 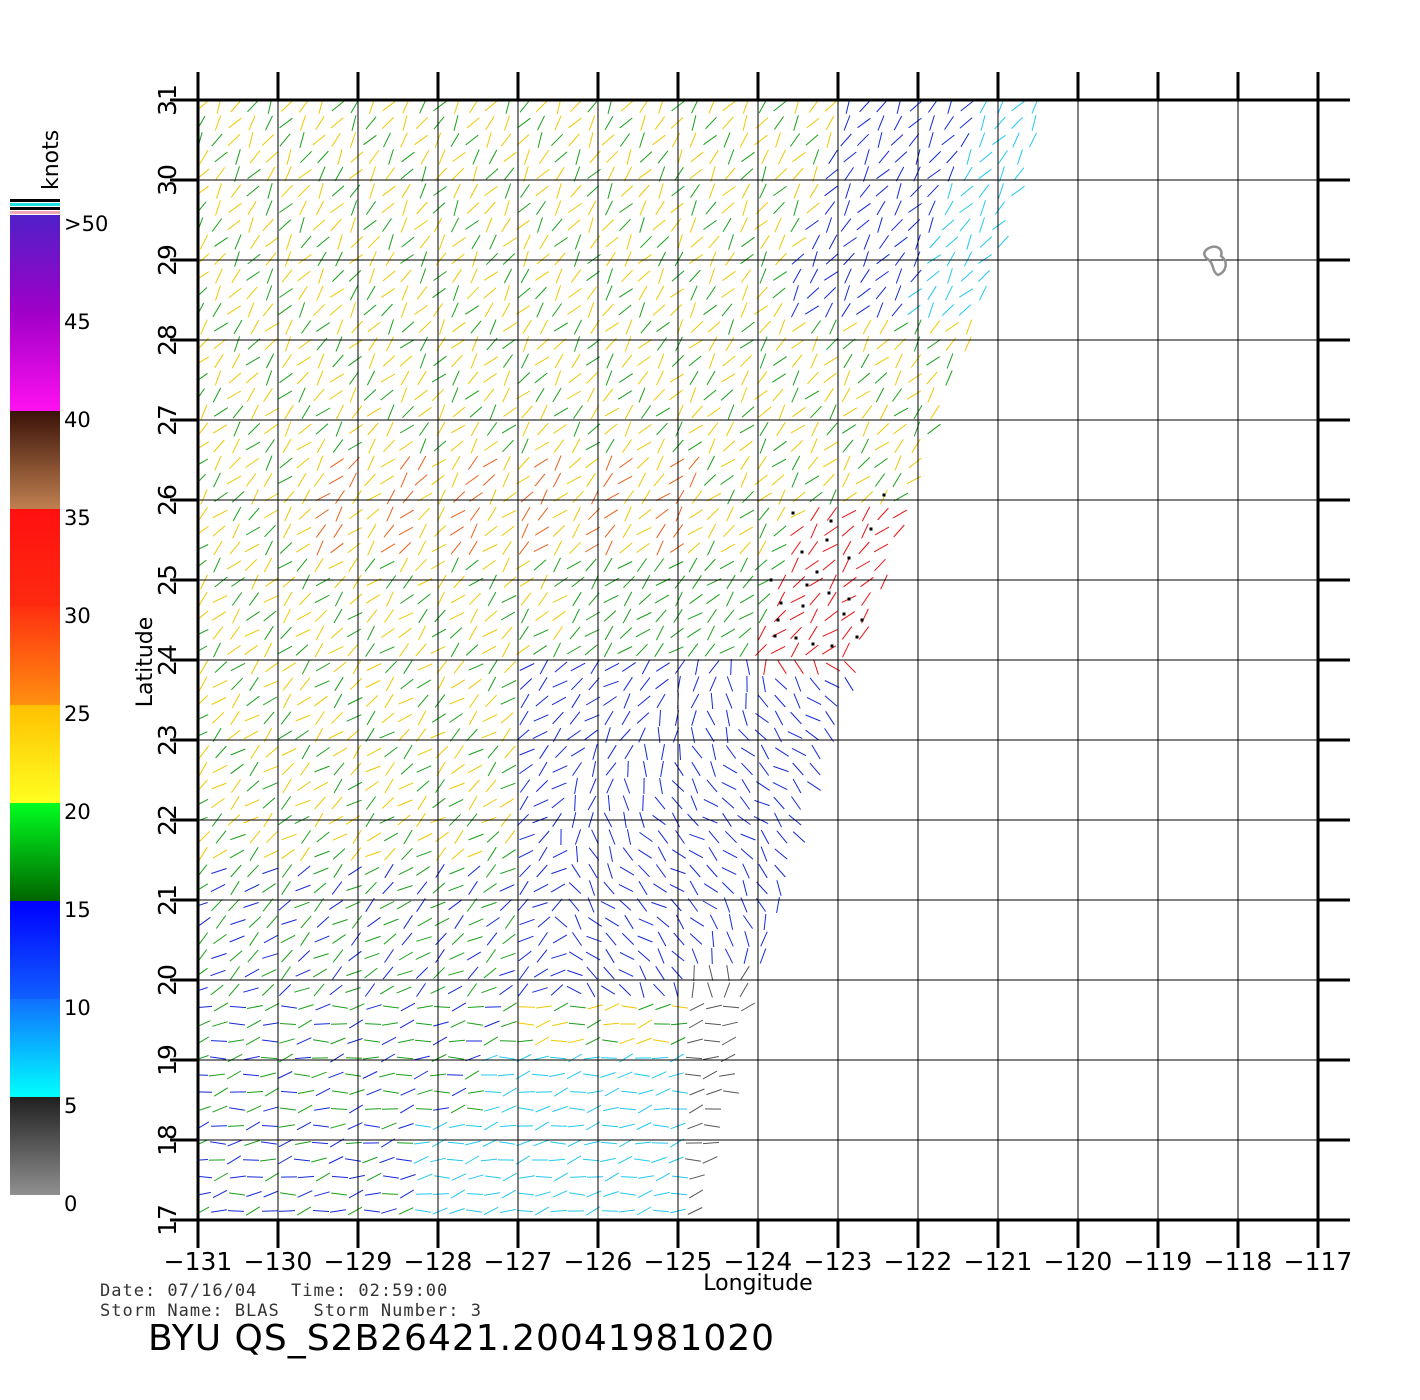 I want to click on rain-flags, so click(x=827, y=570).